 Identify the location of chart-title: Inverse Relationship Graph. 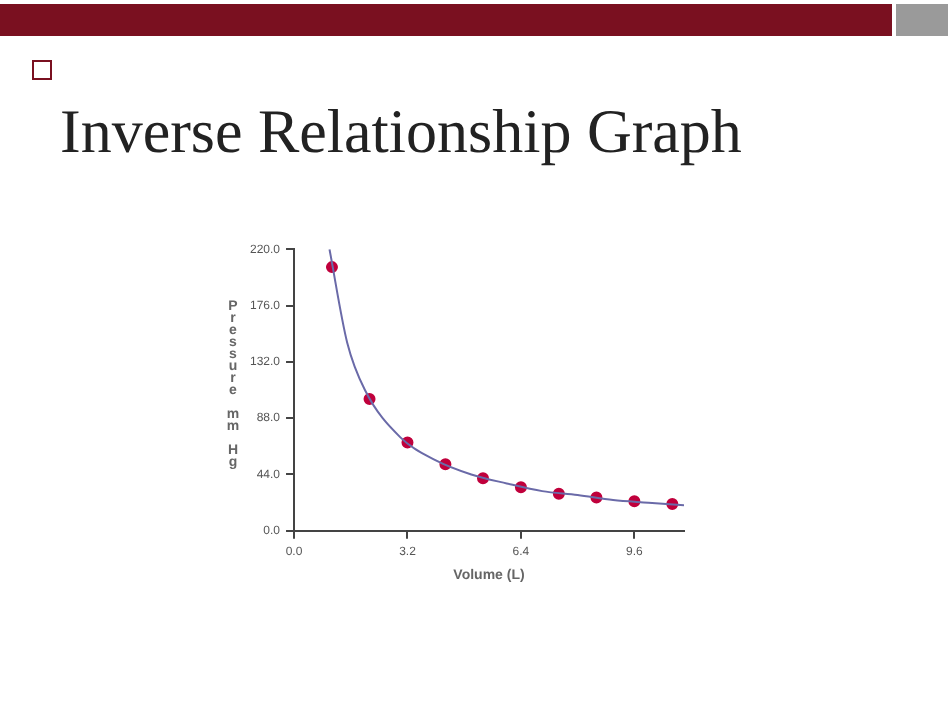
(401, 132).